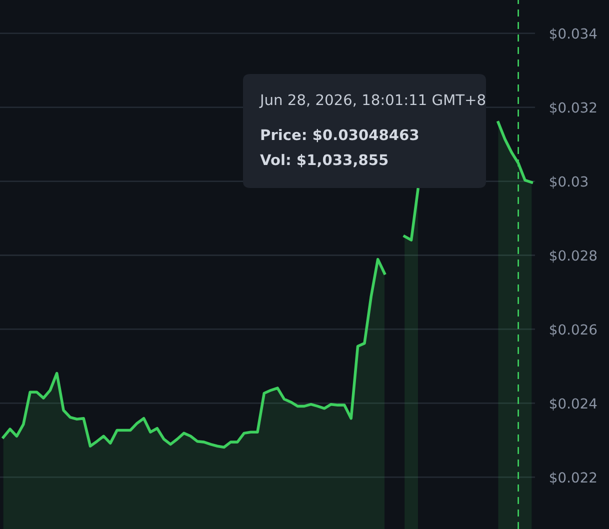 The image size is (609, 529). What do you see at coordinates (339, 135) in the screenshot?
I see `annotation: Price: $0.03048463` at bounding box center [339, 135].